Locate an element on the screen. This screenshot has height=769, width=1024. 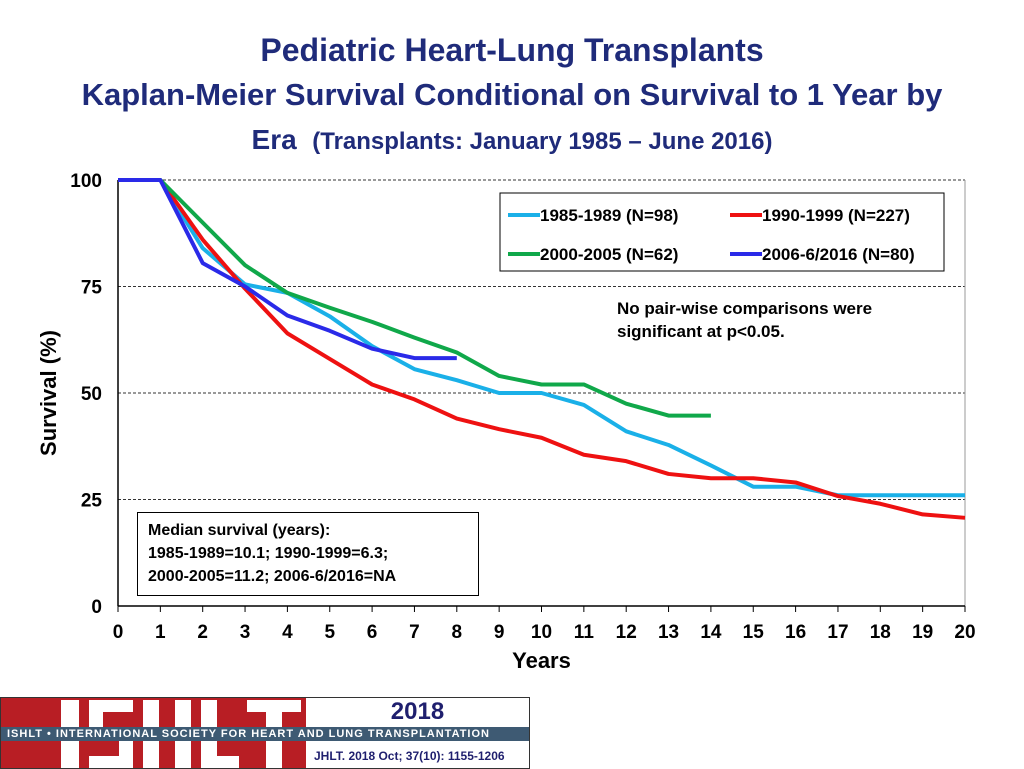
x-tick-label: 9 is located at coordinates (499, 632).